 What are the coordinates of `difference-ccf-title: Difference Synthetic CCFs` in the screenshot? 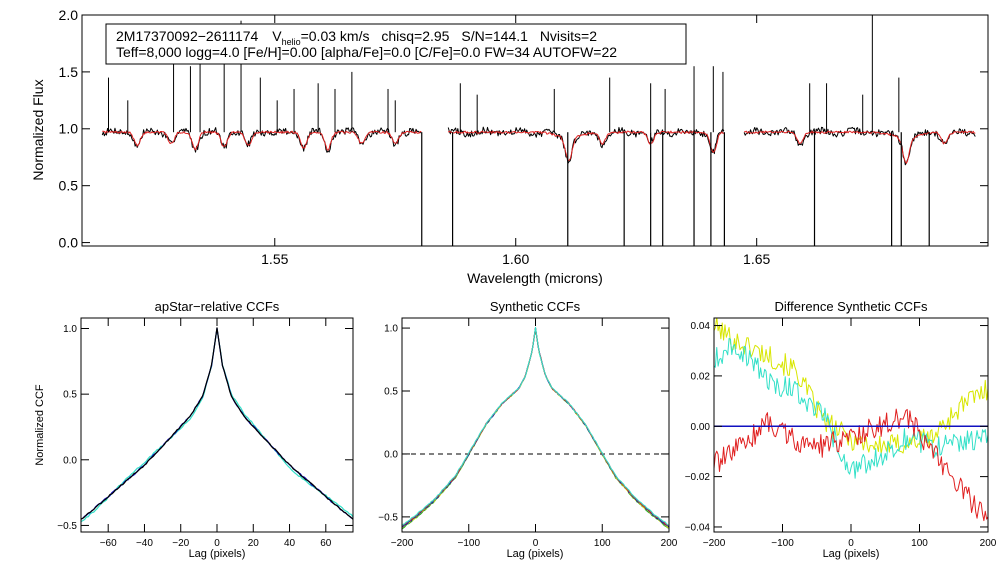 It's located at (851, 306).